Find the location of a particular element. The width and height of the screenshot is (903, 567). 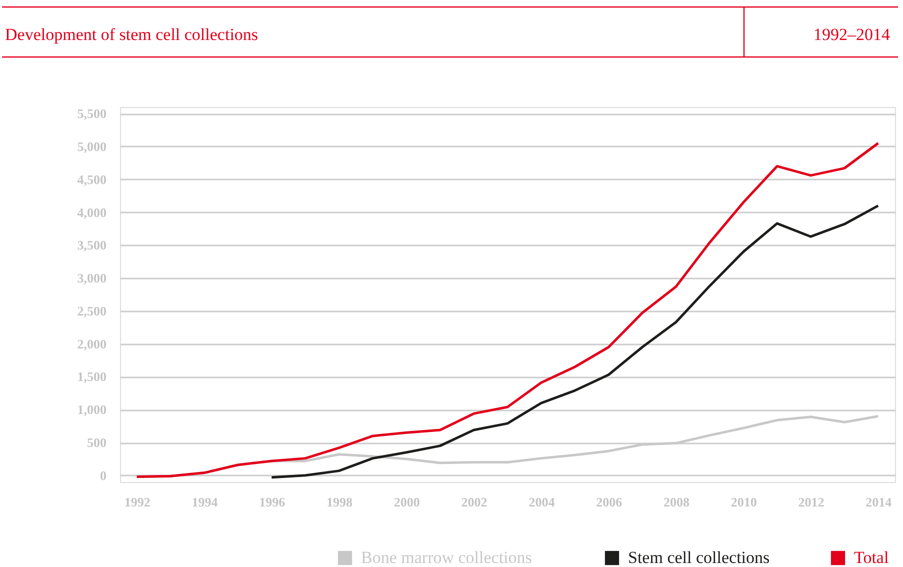

y-tick-label: 0 is located at coordinates (103, 475).